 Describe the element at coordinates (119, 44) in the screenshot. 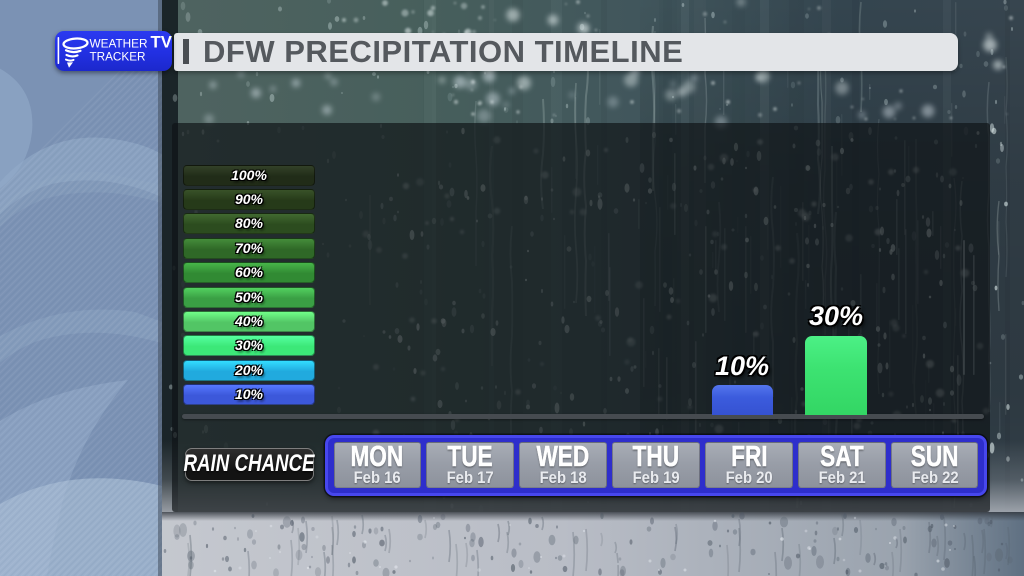

I see `svg-text: WEATHER` at that location.